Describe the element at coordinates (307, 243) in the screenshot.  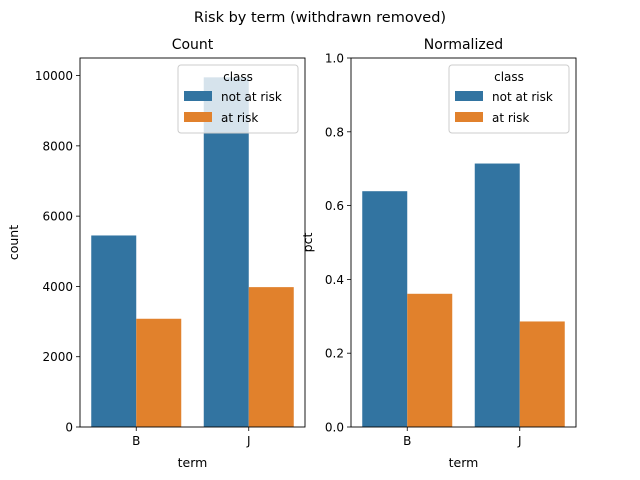
I see `y-axis-label: pct` at that location.